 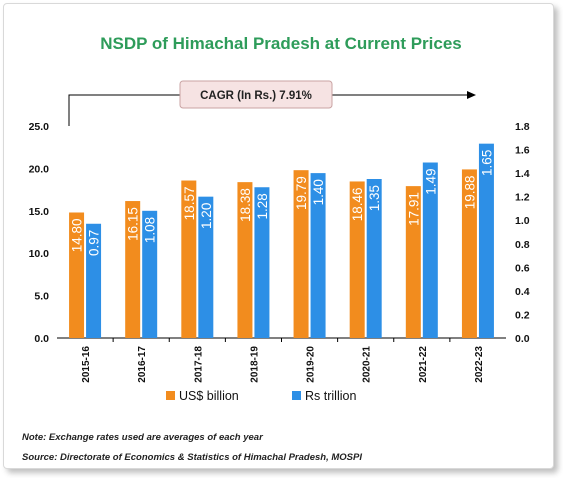 I want to click on y-left-tick-label: 5.0, so click(x=41, y=297).